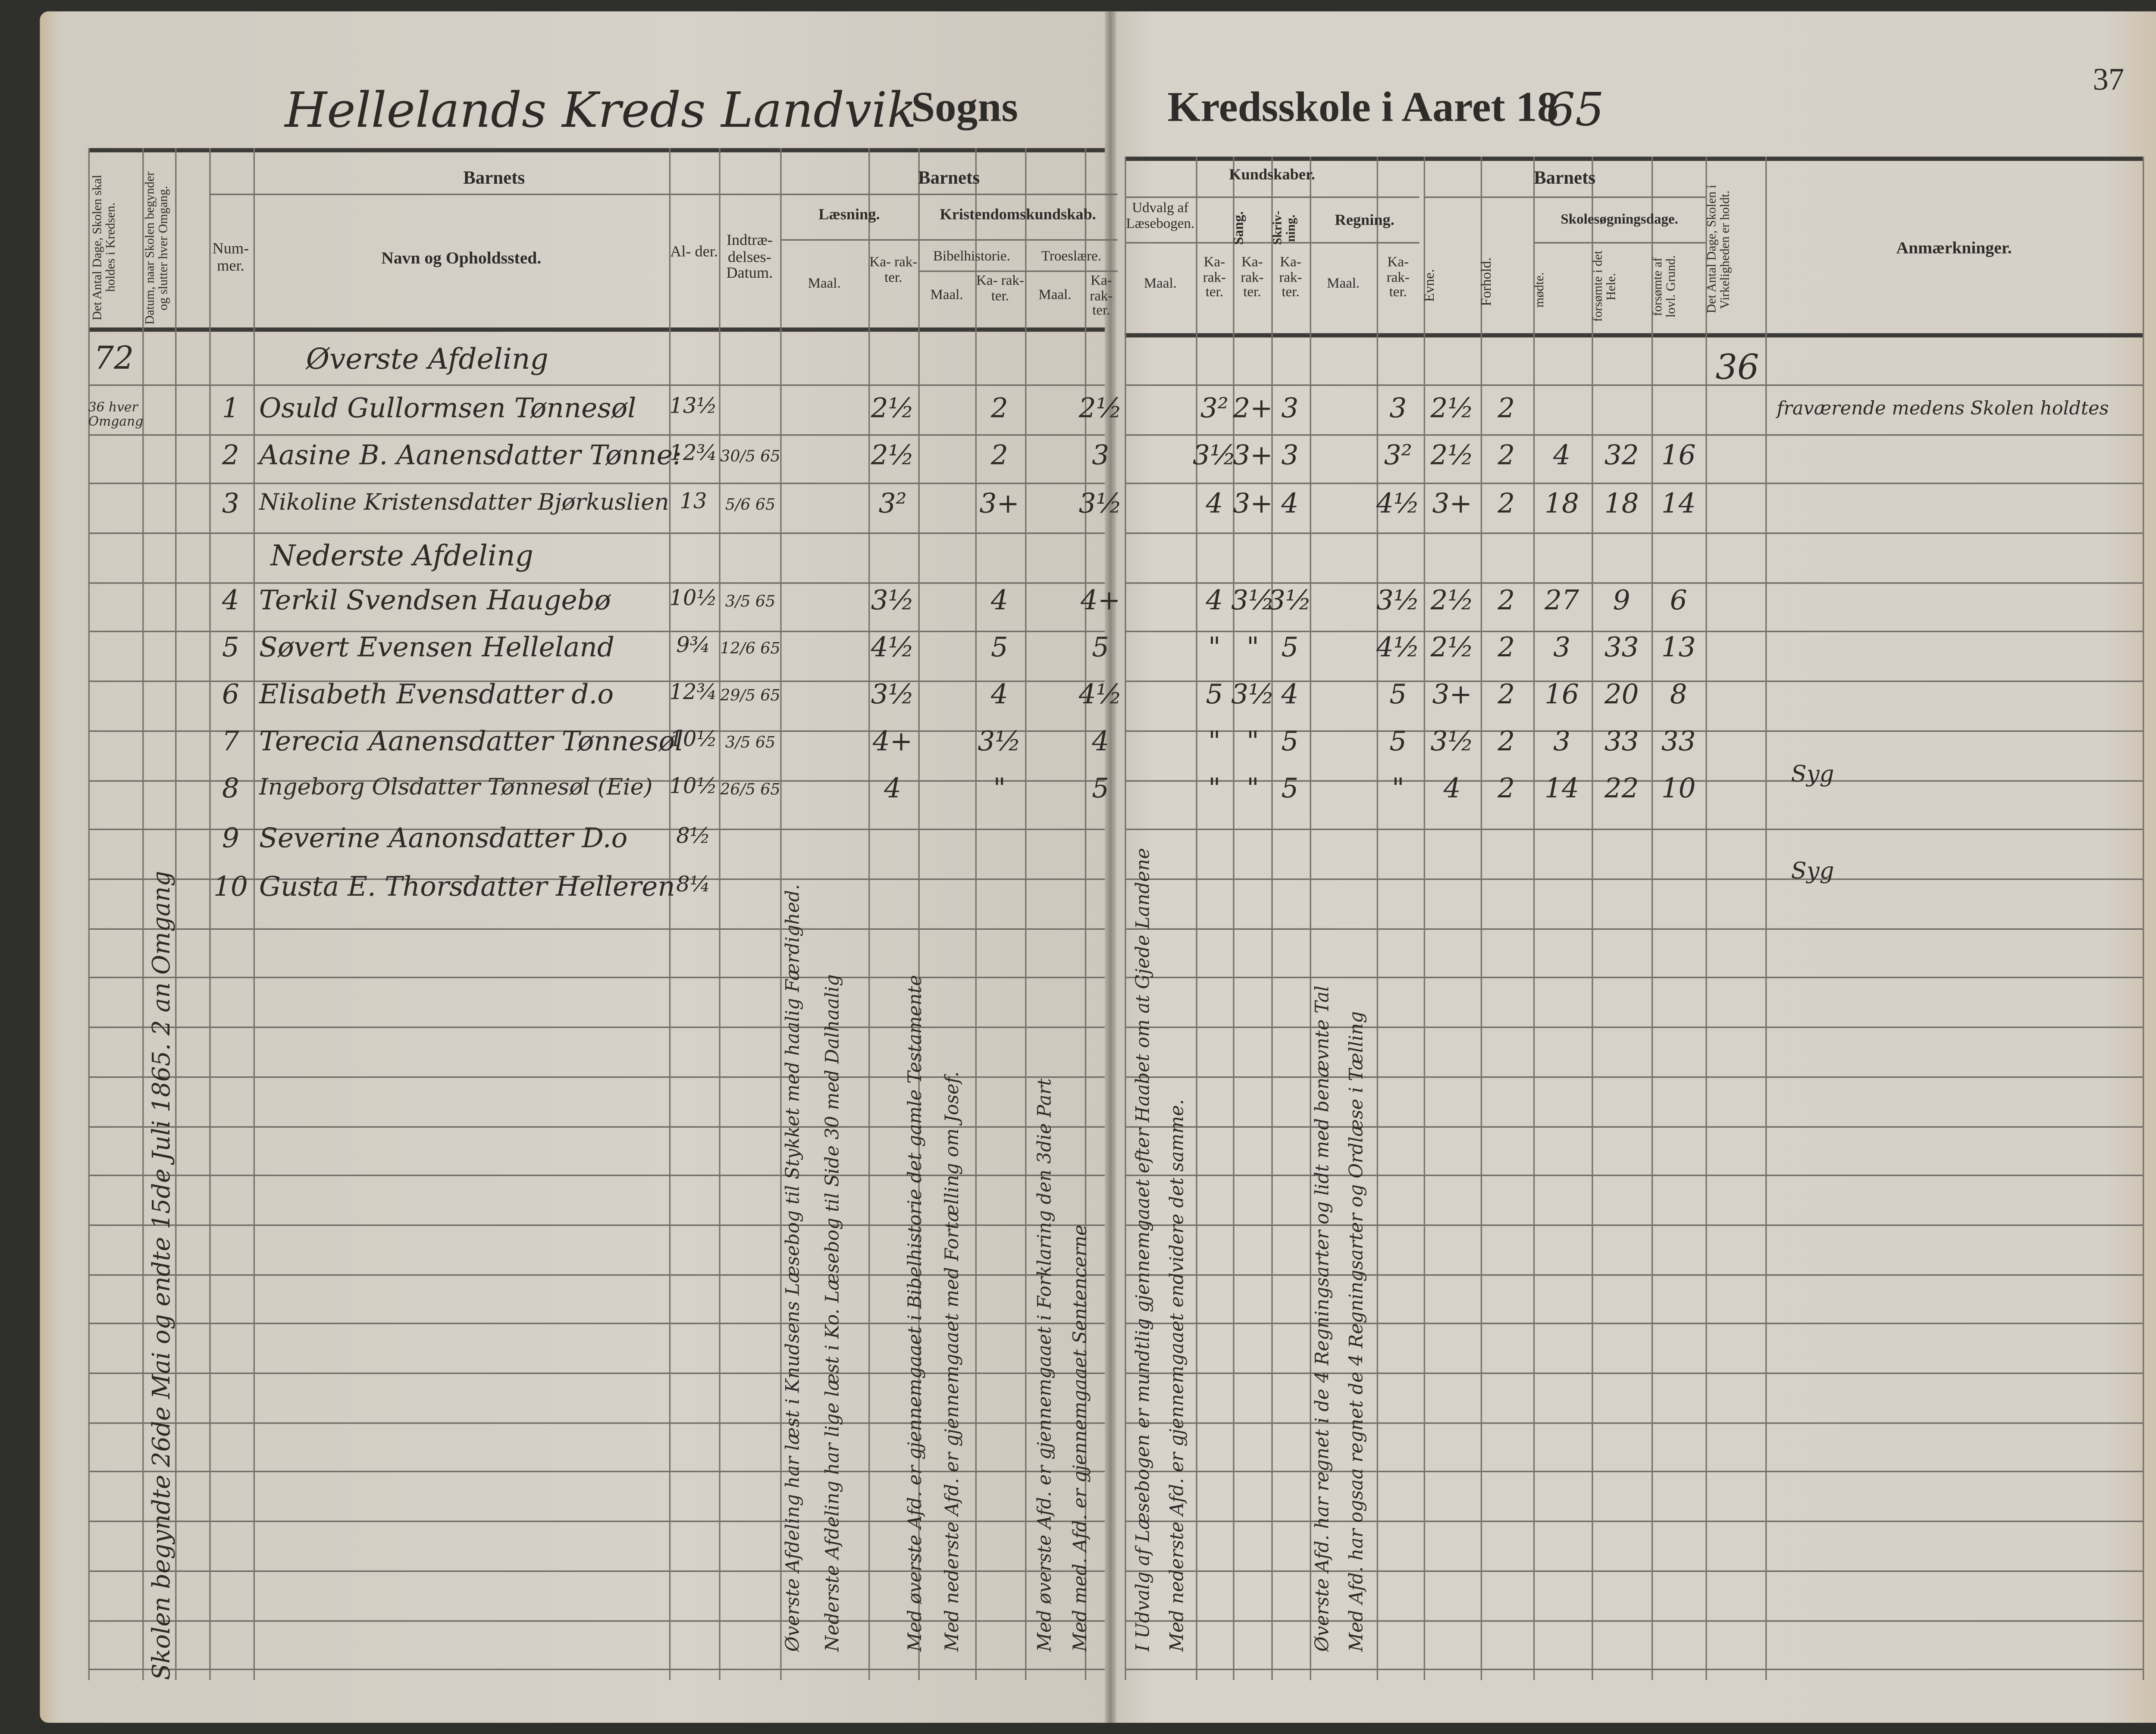  What do you see at coordinates (1100, 742) in the screenshot?
I see `row-troes-karakter: 4` at bounding box center [1100, 742].